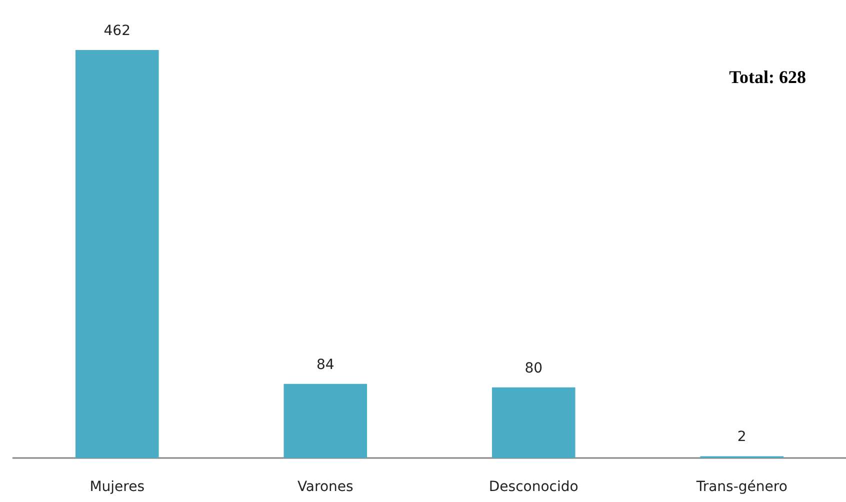  I want to click on data-label: 84, so click(325, 364).